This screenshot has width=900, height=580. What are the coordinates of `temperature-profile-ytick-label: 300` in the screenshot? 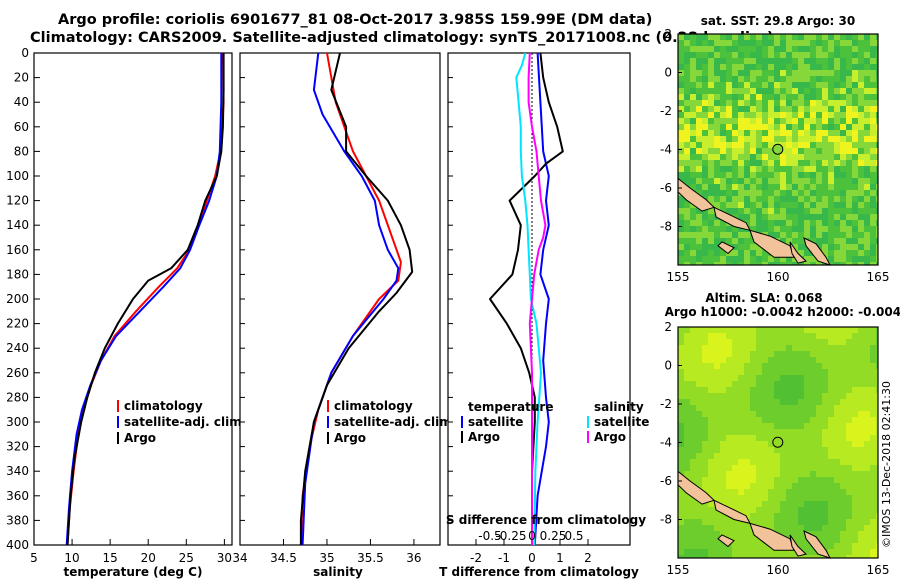 It's located at (17, 422).